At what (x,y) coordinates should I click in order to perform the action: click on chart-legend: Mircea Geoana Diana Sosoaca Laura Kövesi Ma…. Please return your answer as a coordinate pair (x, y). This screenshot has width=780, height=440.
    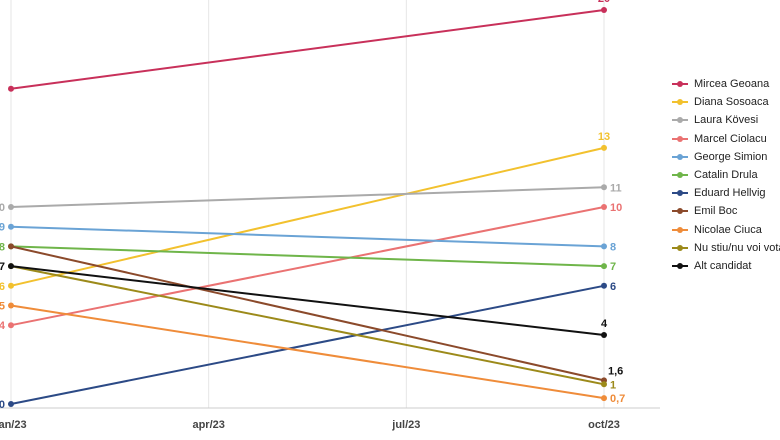
    Looking at the image, I should click on (726, 175).